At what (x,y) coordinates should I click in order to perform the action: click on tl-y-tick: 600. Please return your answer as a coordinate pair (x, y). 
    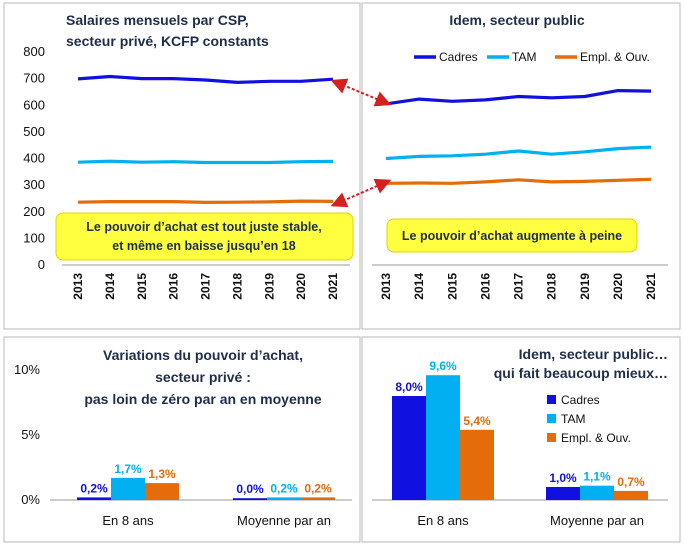
    Looking at the image, I should click on (34, 104).